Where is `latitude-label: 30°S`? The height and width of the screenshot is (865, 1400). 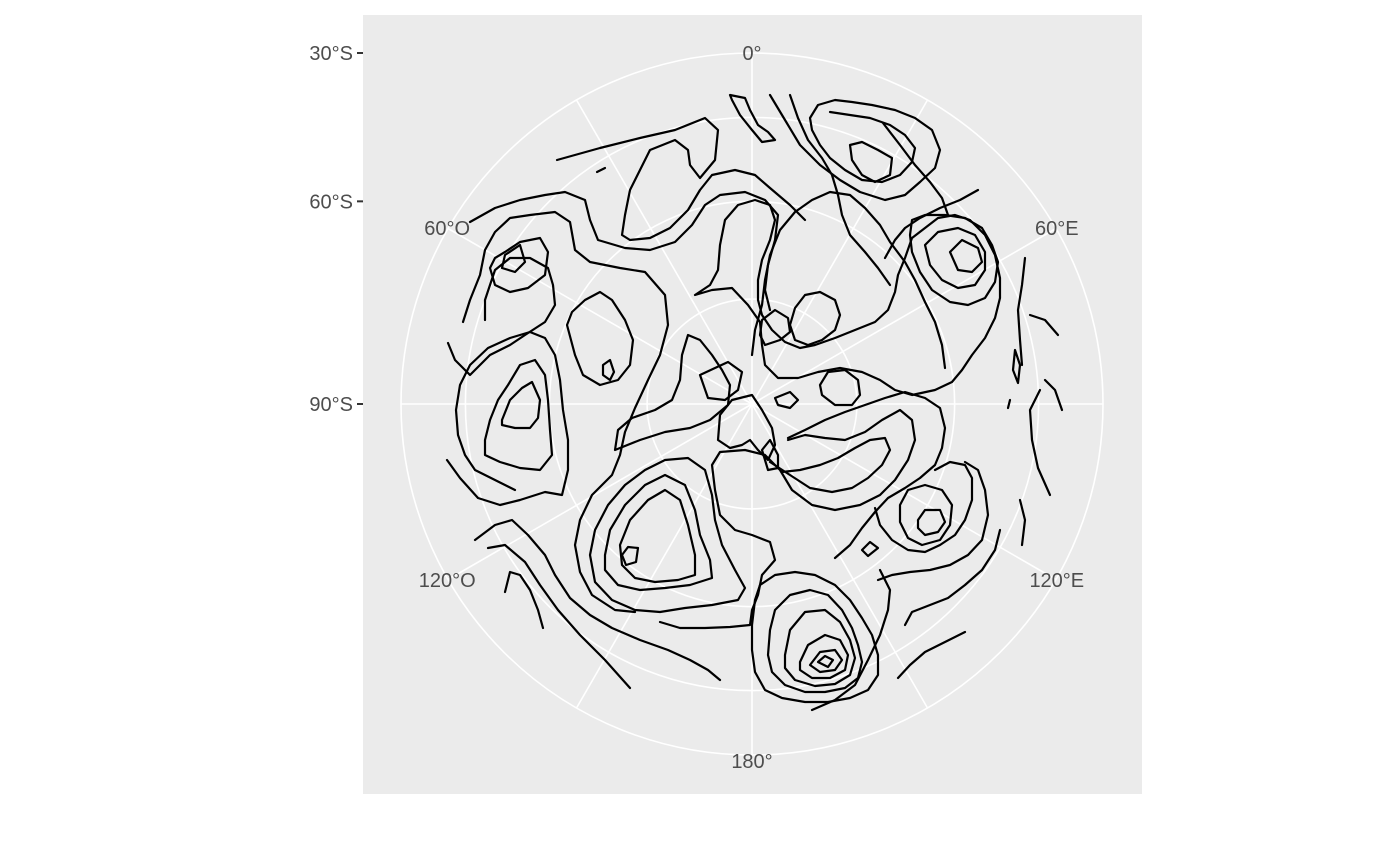
latitude-label: 30°S is located at coordinates (331, 54).